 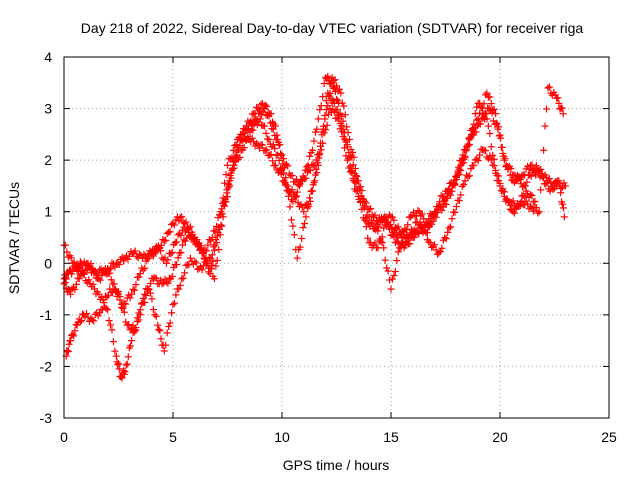 I want to click on x-tick-label: 5, so click(x=173, y=437).